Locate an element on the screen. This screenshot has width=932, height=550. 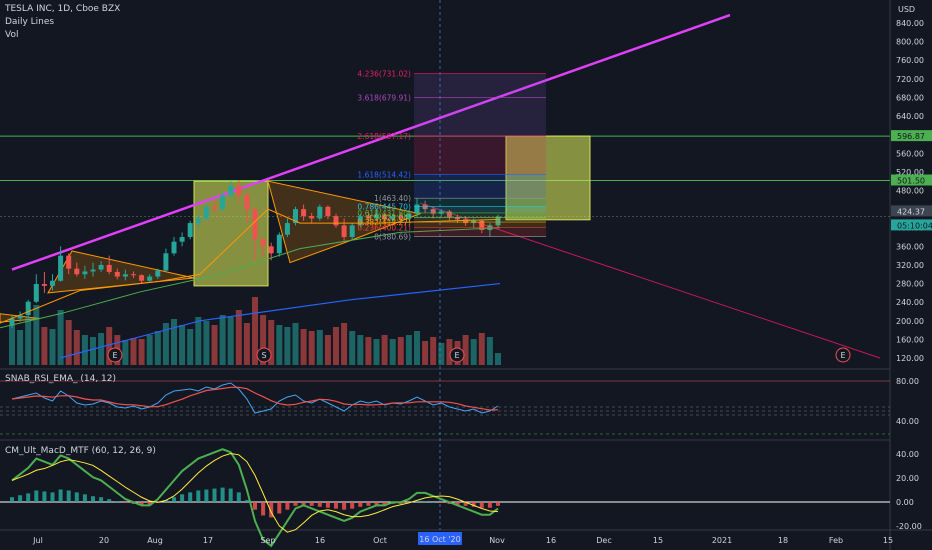
price-tick-label: 640.00 is located at coordinates (910, 116).